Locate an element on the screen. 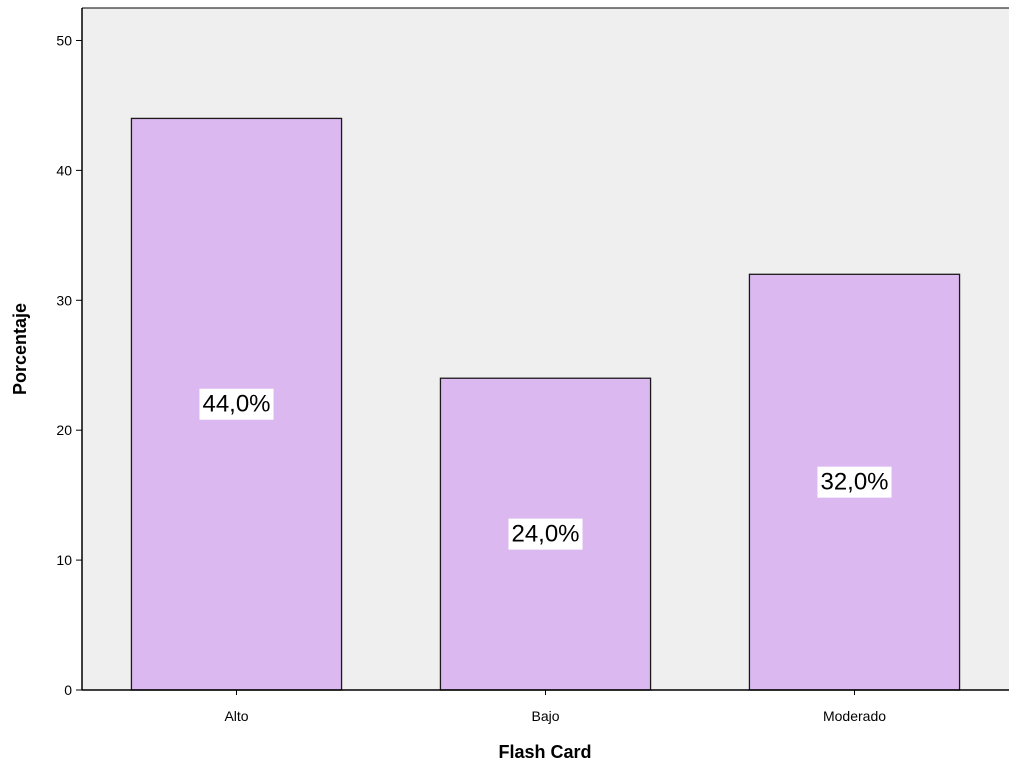 The width and height of the screenshot is (1009, 764). y-tick-label: 30 is located at coordinates (64, 300).